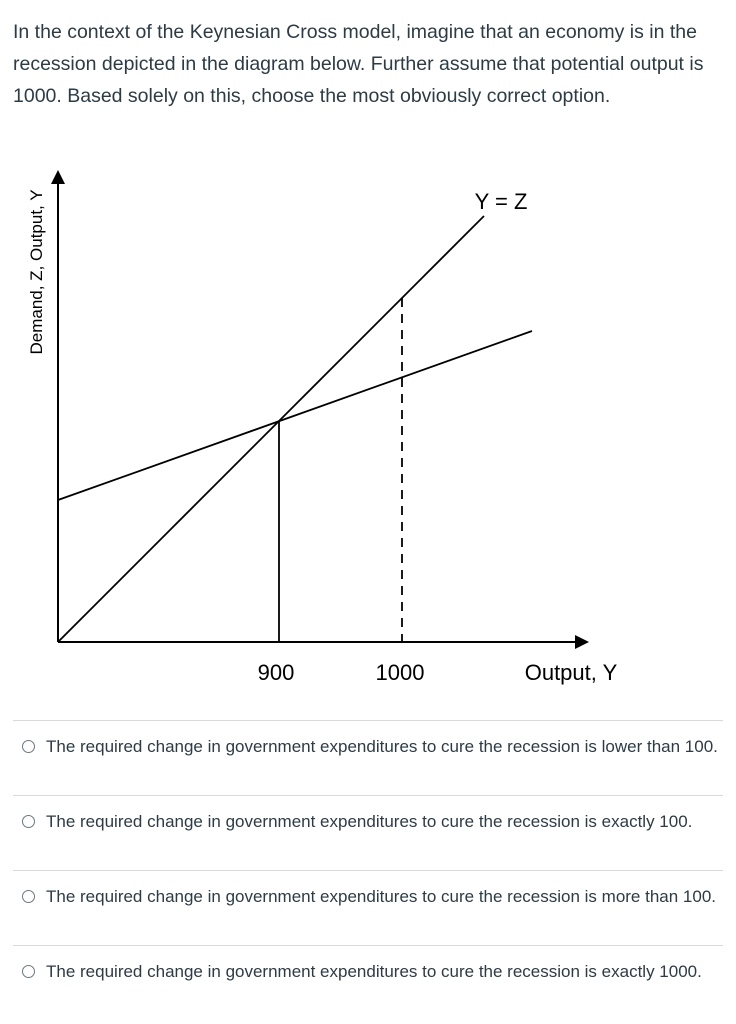 Image resolution: width=736 pixels, height=1024 pixels. Describe the element at coordinates (295, 415) in the screenshot. I see `demand-line` at that location.